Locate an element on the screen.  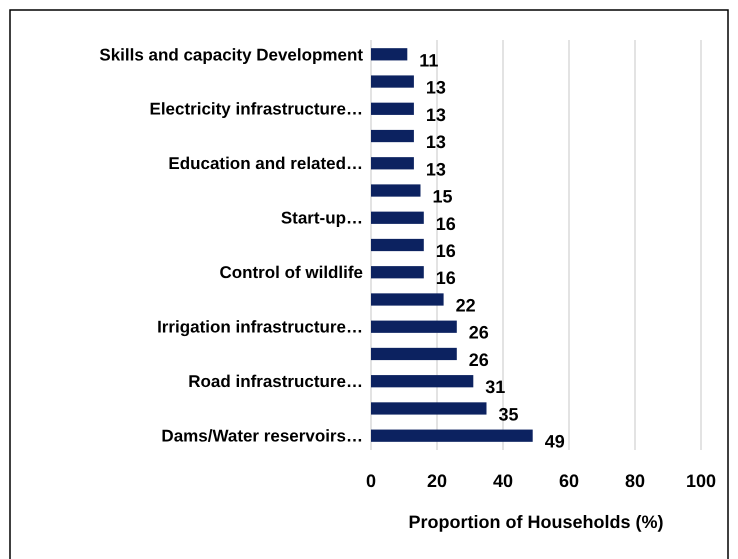
data-label: 22 is located at coordinates (466, 305).